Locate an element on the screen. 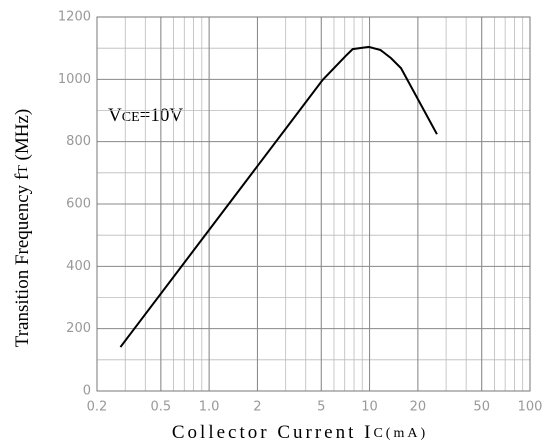  y-axis-label: Transition Frequency fT (MHz) is located at coordinates (22, 228).